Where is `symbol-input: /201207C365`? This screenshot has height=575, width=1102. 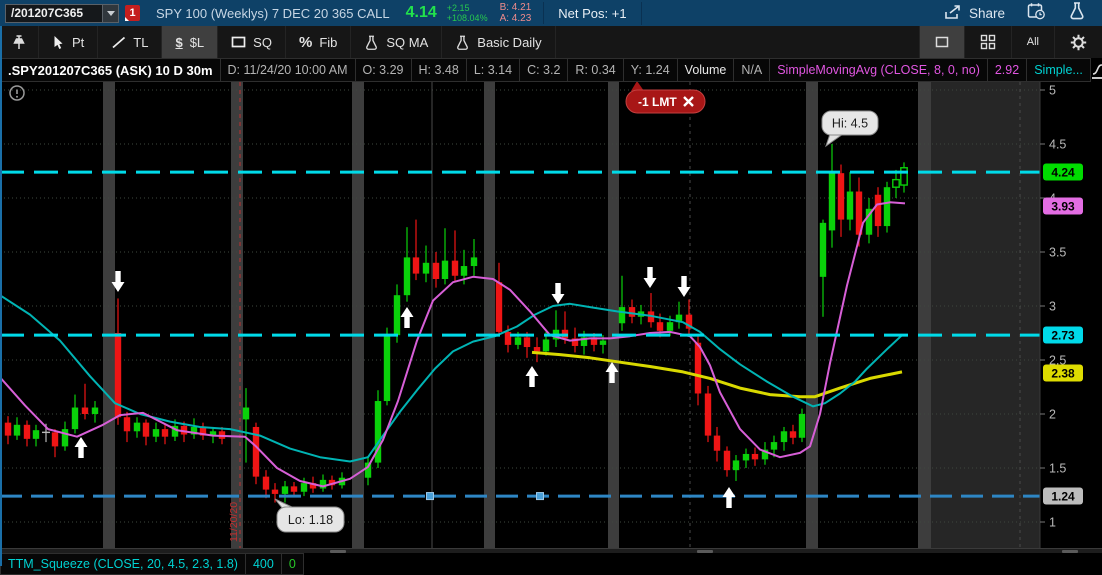
symbol-input: /201207C365 is located at coordinates (62, 13).